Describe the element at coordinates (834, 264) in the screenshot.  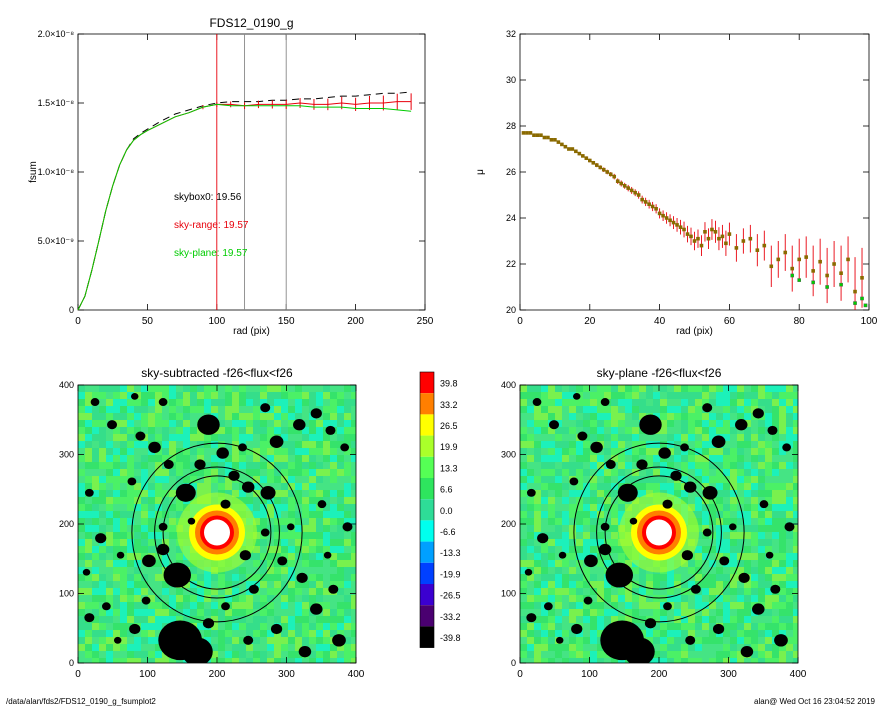
I see `mu-point` at that location.